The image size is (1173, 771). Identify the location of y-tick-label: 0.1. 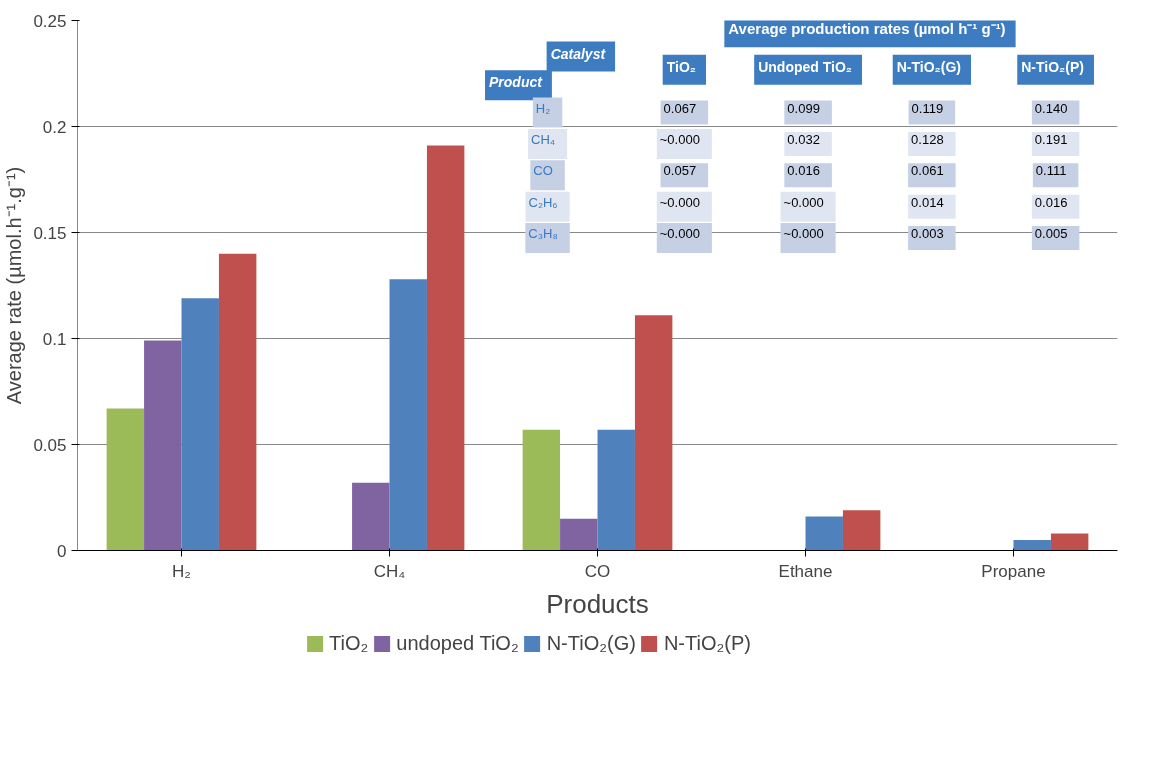
(54, 339).